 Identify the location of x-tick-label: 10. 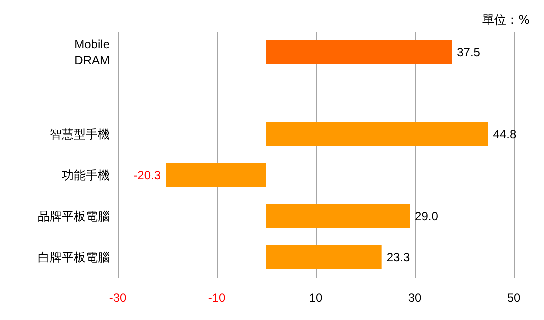
(316, 298).